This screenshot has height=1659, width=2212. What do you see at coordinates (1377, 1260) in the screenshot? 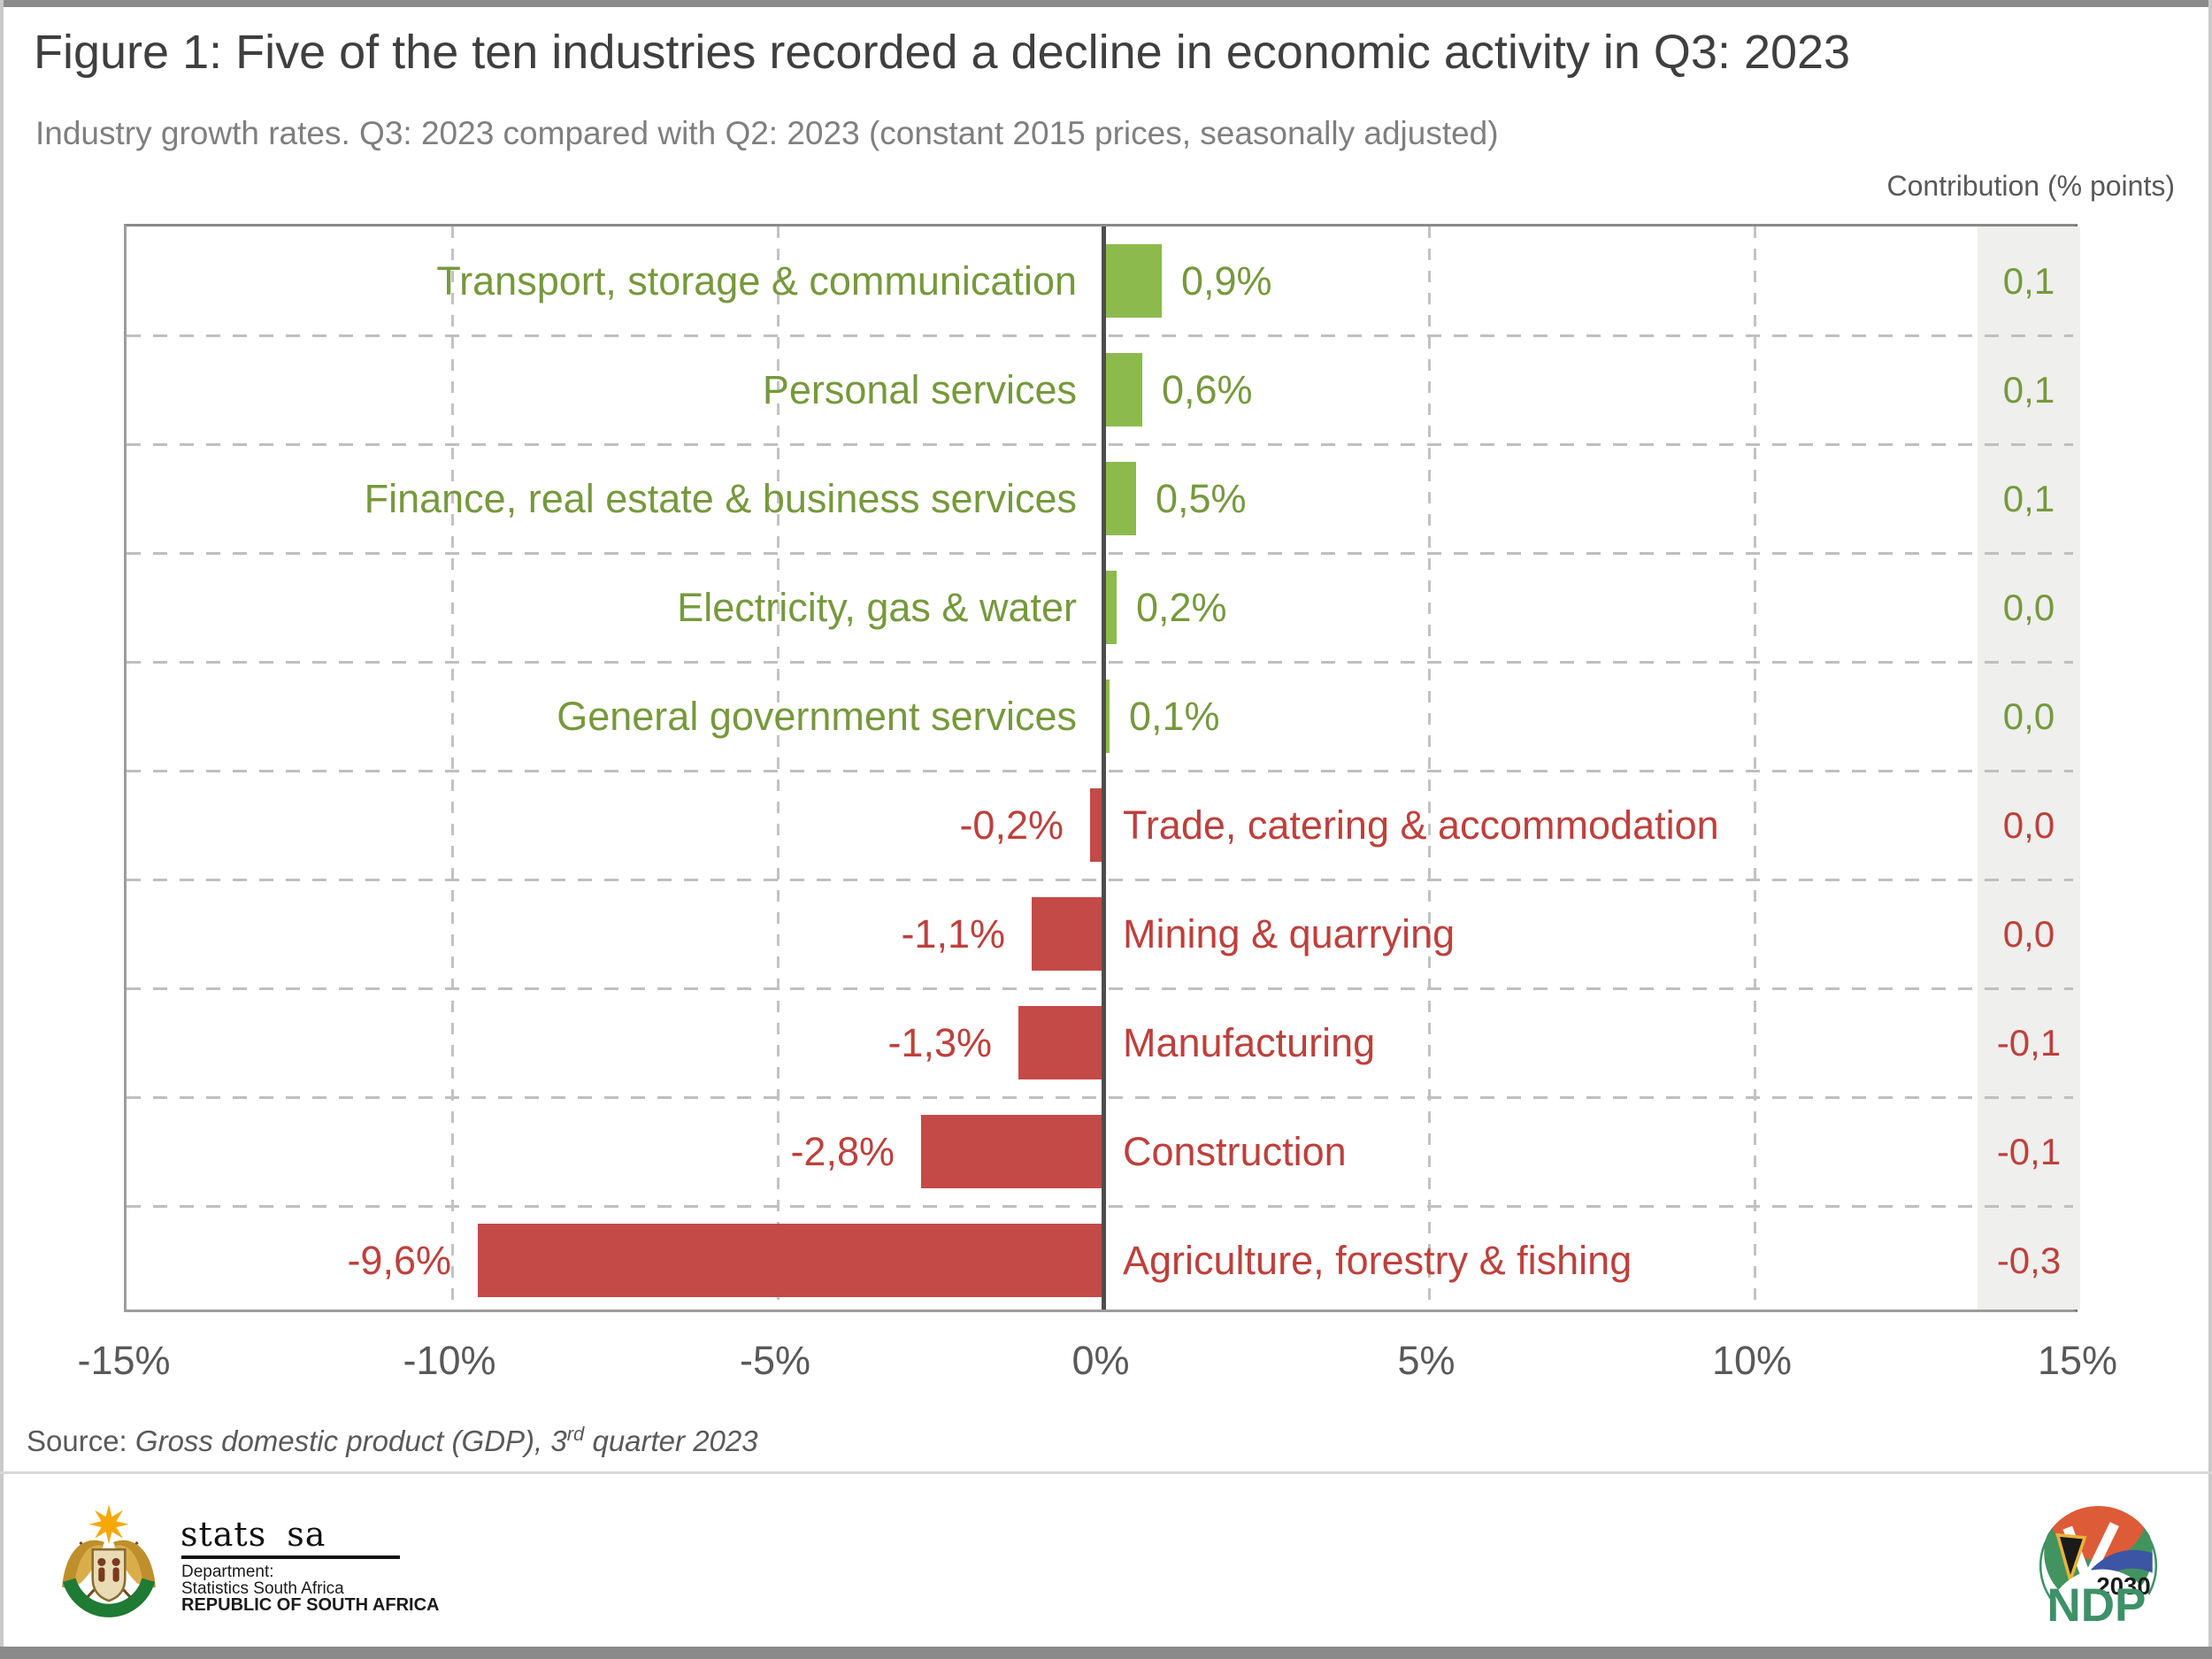
I see `industry-label: Agriculture, forestry & fishing` at bounding box center [1377, 1260].